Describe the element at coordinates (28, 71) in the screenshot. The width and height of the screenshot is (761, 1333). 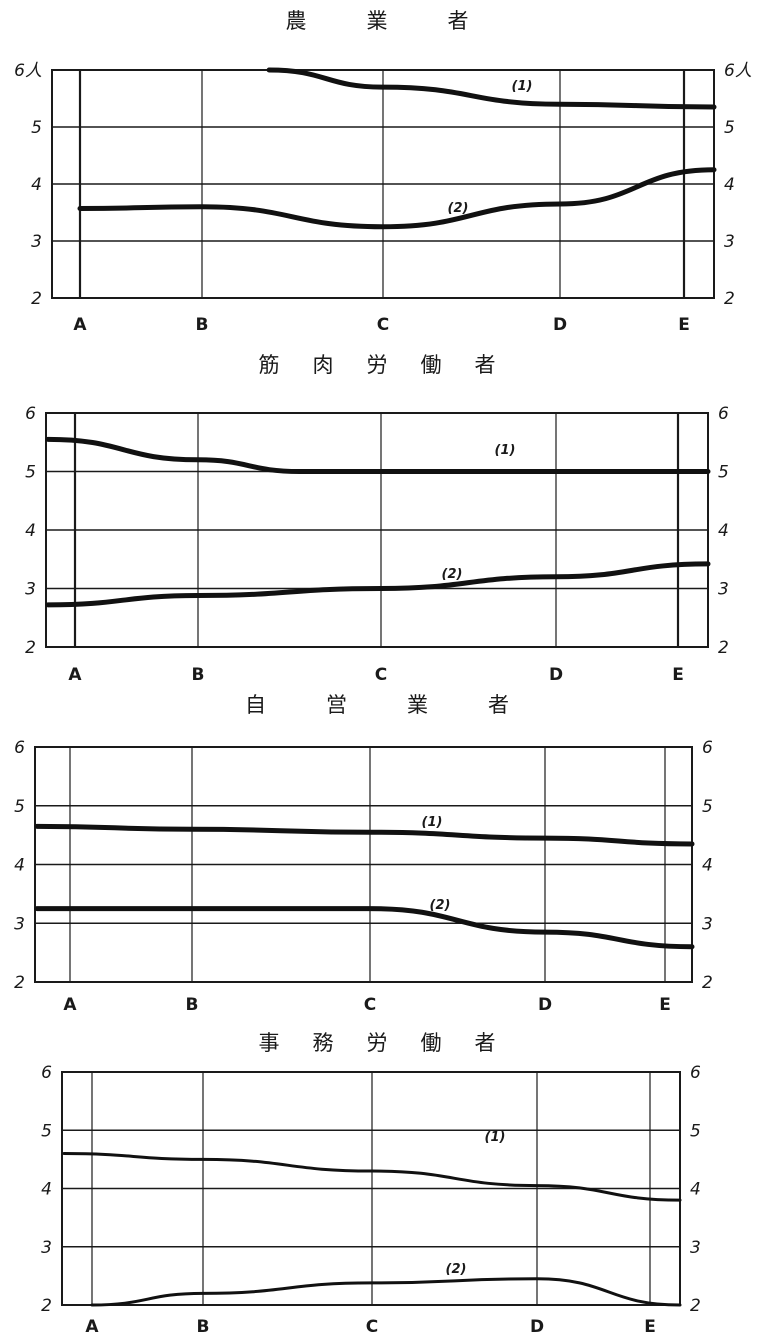
I see `y-tick-label-left: 6人` at that location.